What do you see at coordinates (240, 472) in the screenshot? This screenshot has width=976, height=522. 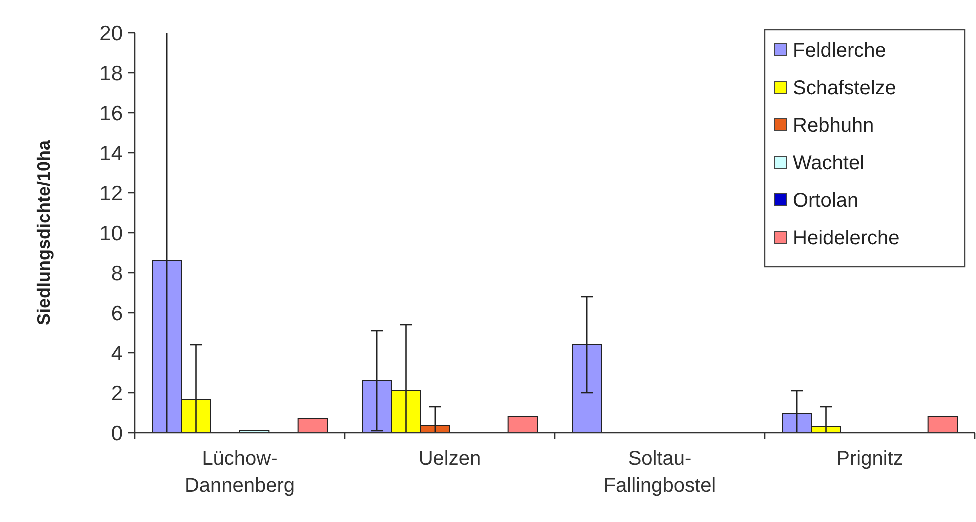 I see `x-tick-label: Lüchow-Dannenberg` at bounding box center [240, 472].